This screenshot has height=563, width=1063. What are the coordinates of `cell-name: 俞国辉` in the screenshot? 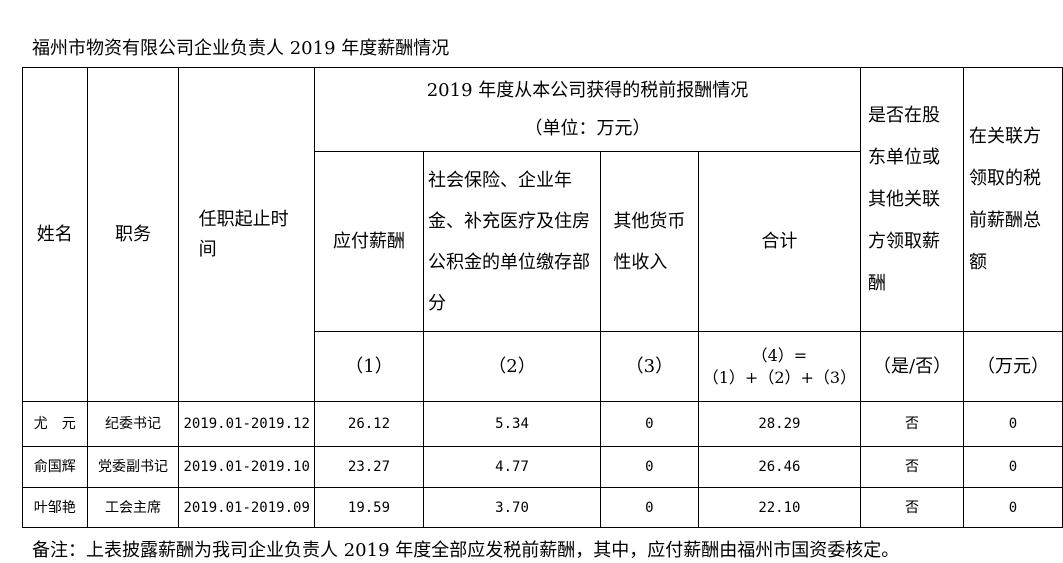 It's located at (55, 467).